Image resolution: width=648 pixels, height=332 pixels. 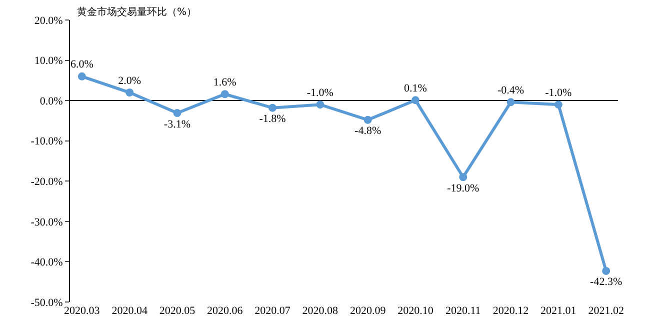 I want to click on data-label: -4.8%, so click(x=368, y=131).